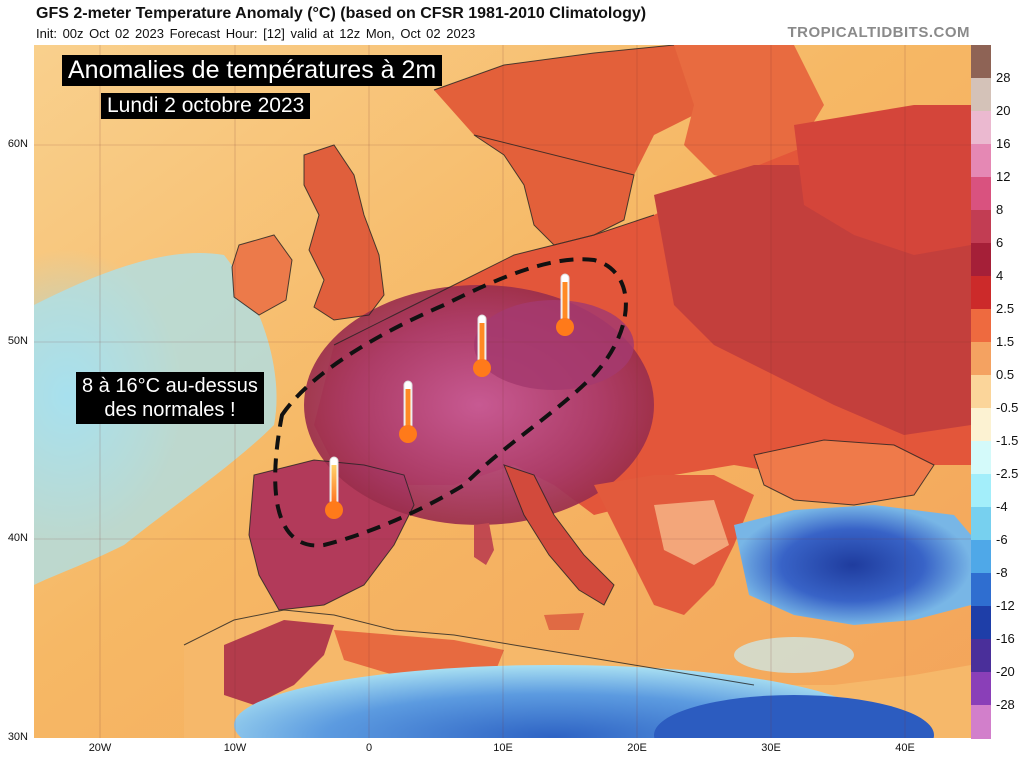 The width and height of the screenshot is (1024, 757). Describe the element at coordinates (794, 655) in the screenshot. I see `mediterranean-cool-patch` at that location.